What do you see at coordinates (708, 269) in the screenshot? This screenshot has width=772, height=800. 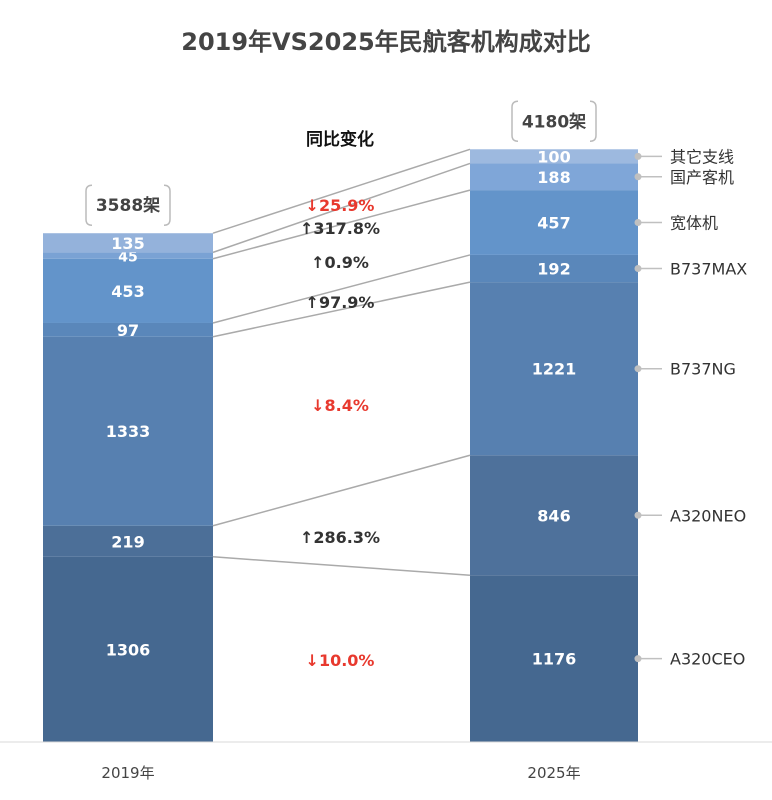 I see `legend-label: B737MAX` at bounding box center [708, 269].